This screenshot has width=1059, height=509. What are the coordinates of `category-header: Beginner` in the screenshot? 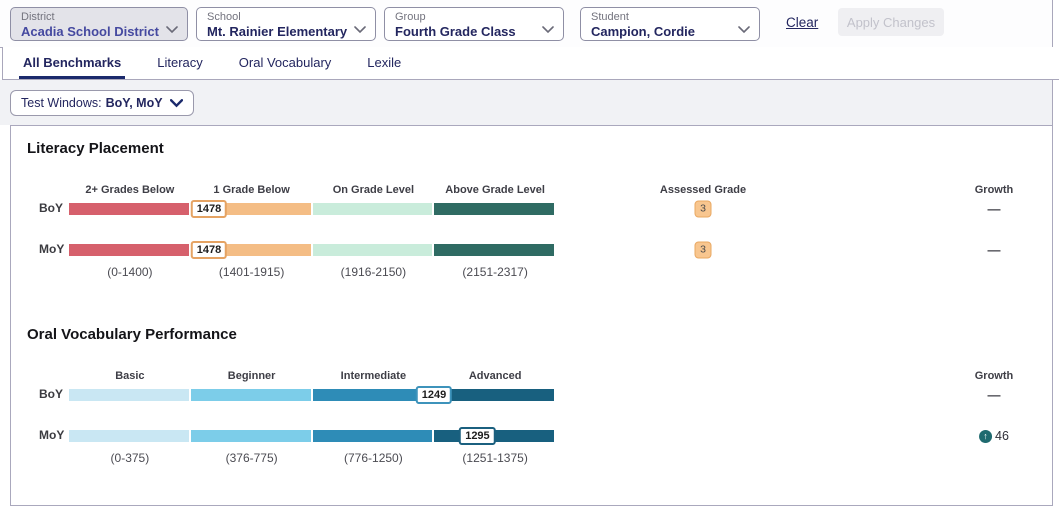 It's located at (251, 376).